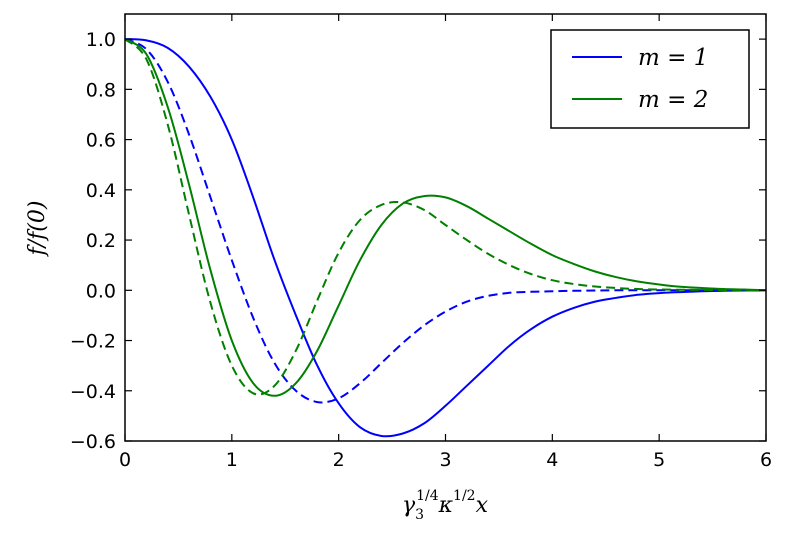 The width and height of the screenshot is (788, 535). I want to click on x-axis-label-sub: 3, so click(419, 515).